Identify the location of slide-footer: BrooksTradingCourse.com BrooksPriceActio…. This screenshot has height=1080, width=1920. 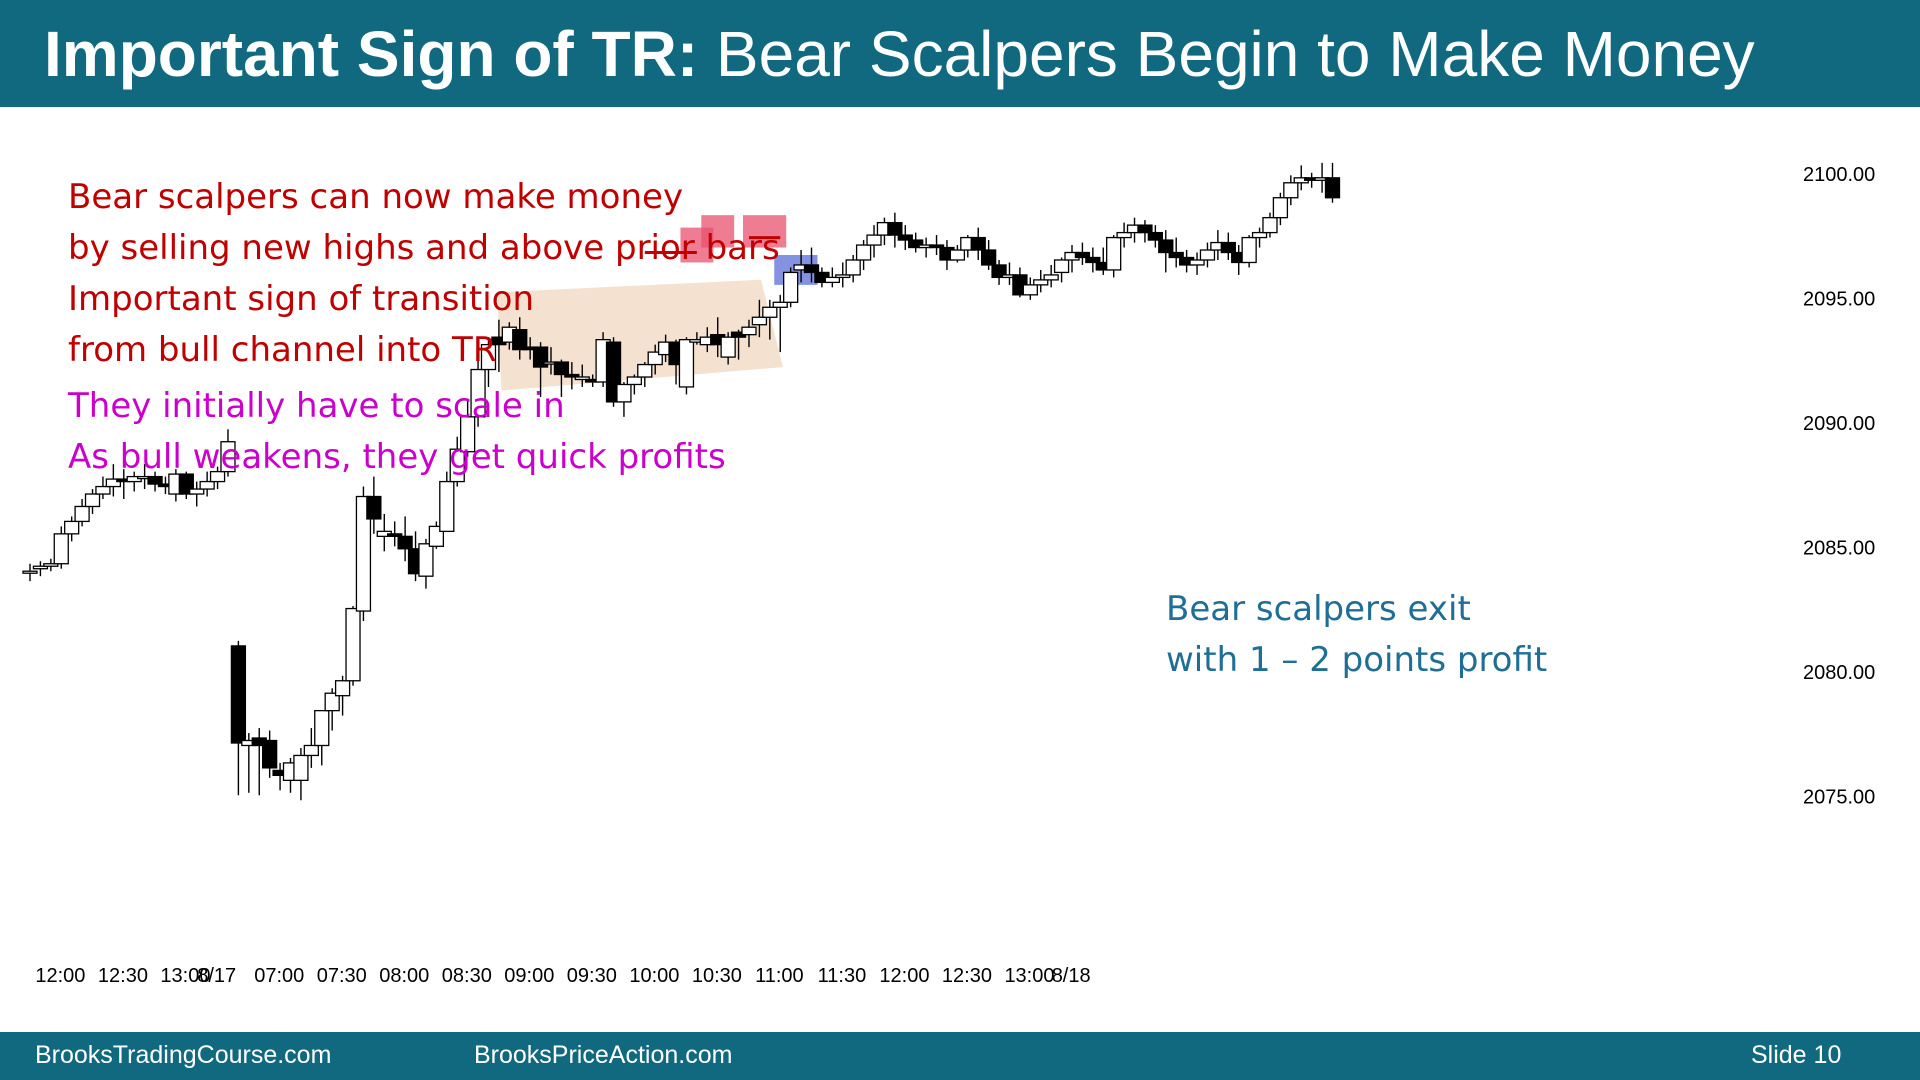
(960, 1056).